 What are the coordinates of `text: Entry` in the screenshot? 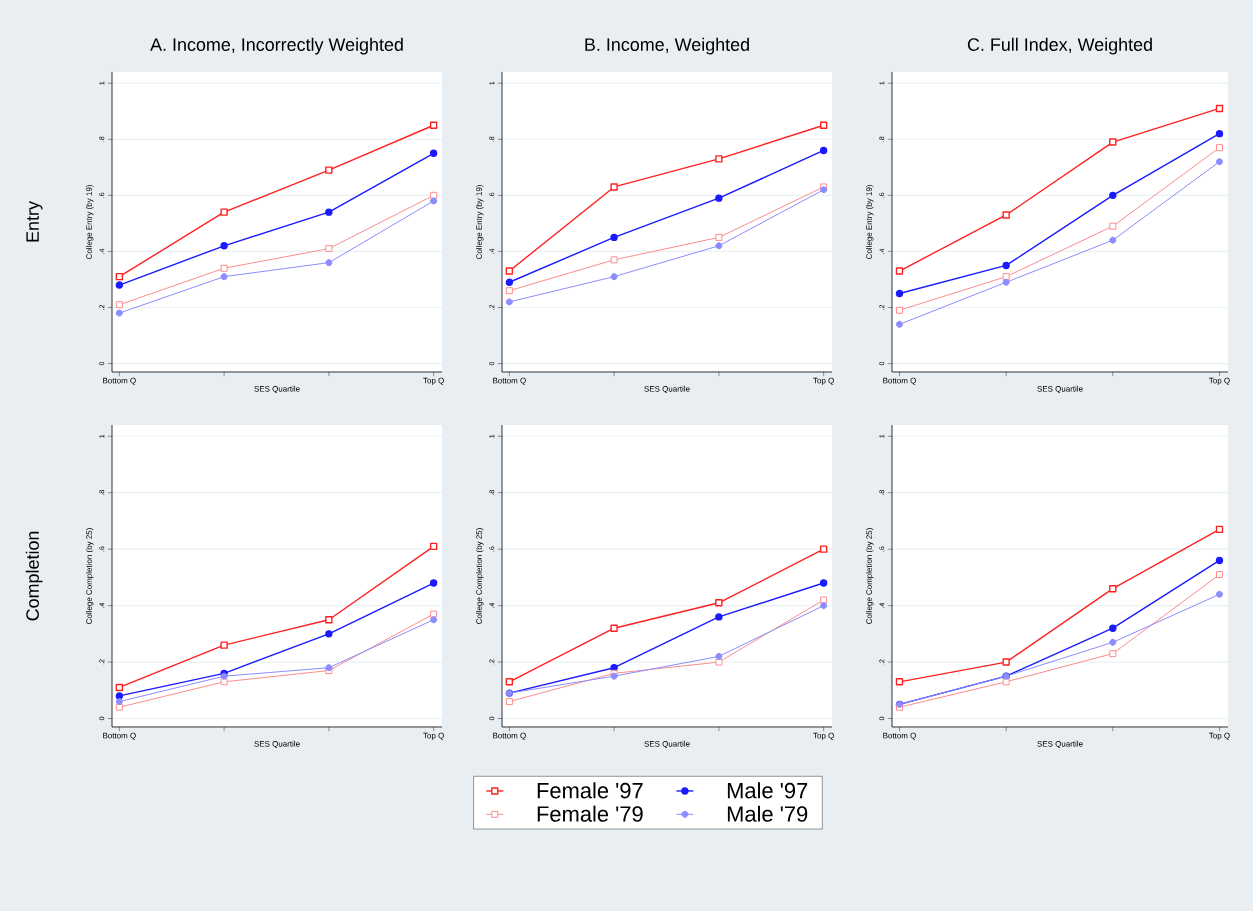 It's located at (34, 221).